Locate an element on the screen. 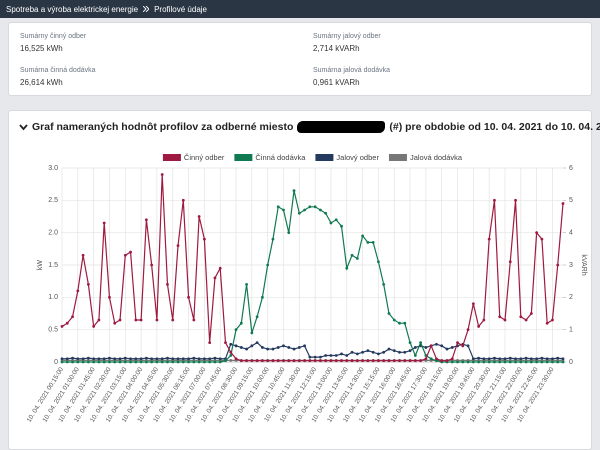  summary-label: Sumárny činný odber is located at coordinates (53, 36).